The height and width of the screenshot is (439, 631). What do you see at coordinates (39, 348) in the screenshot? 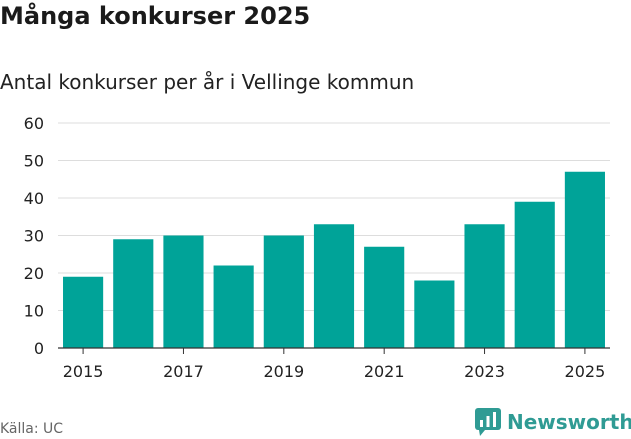
I see `y-tick-label: 0` at bounding box center [39, 348].